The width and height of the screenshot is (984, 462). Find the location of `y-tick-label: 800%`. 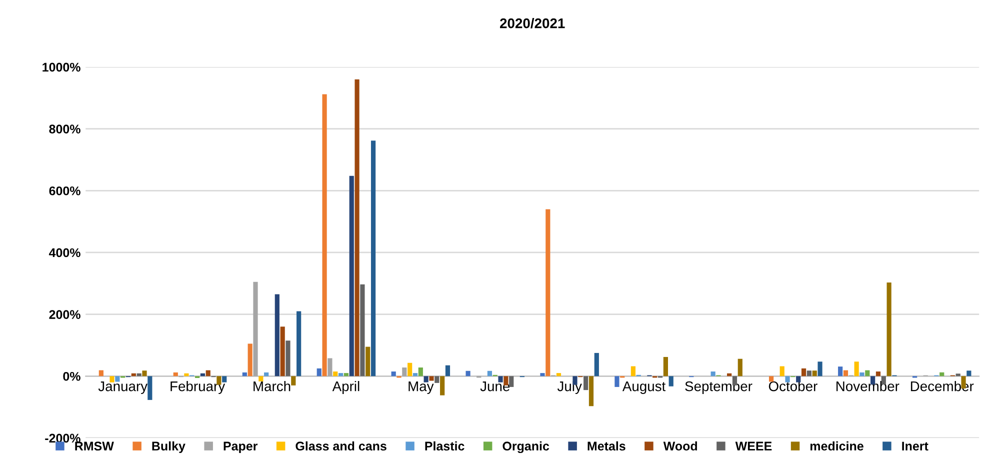

y-tick-label: 800% is located at coordinates (64, 129).